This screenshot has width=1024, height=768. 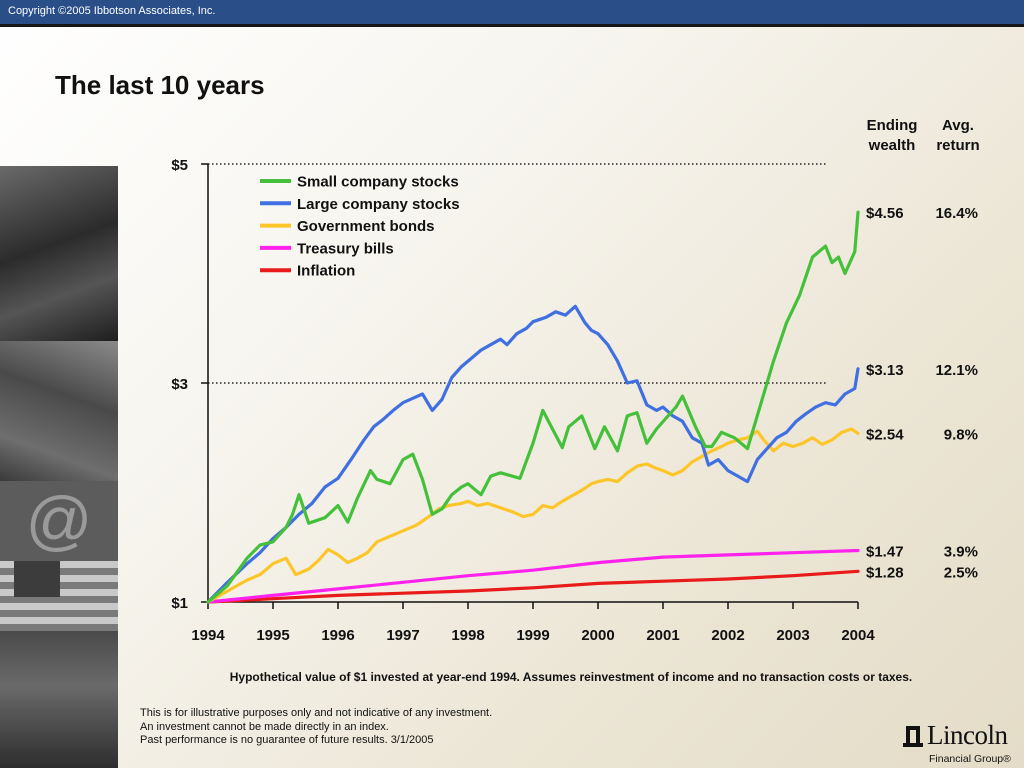 I want to click on legend-label: Treasury bills, so click(x=345, y=248).